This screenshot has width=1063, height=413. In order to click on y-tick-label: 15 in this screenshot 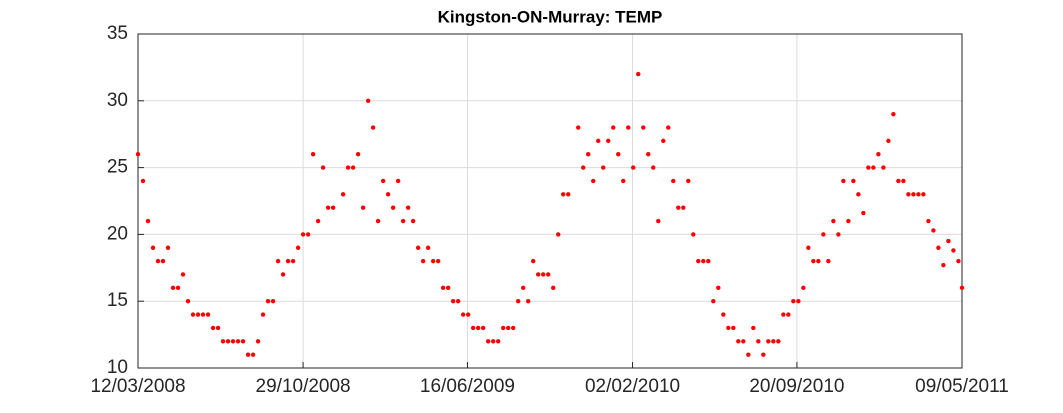, I will do `click(117, 300)`.